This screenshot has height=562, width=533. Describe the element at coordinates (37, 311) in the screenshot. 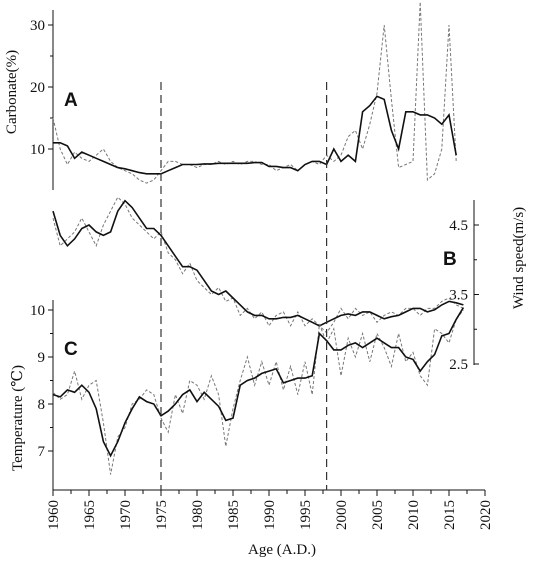

I see `panel-c-y-tick-label: 10` at that location.